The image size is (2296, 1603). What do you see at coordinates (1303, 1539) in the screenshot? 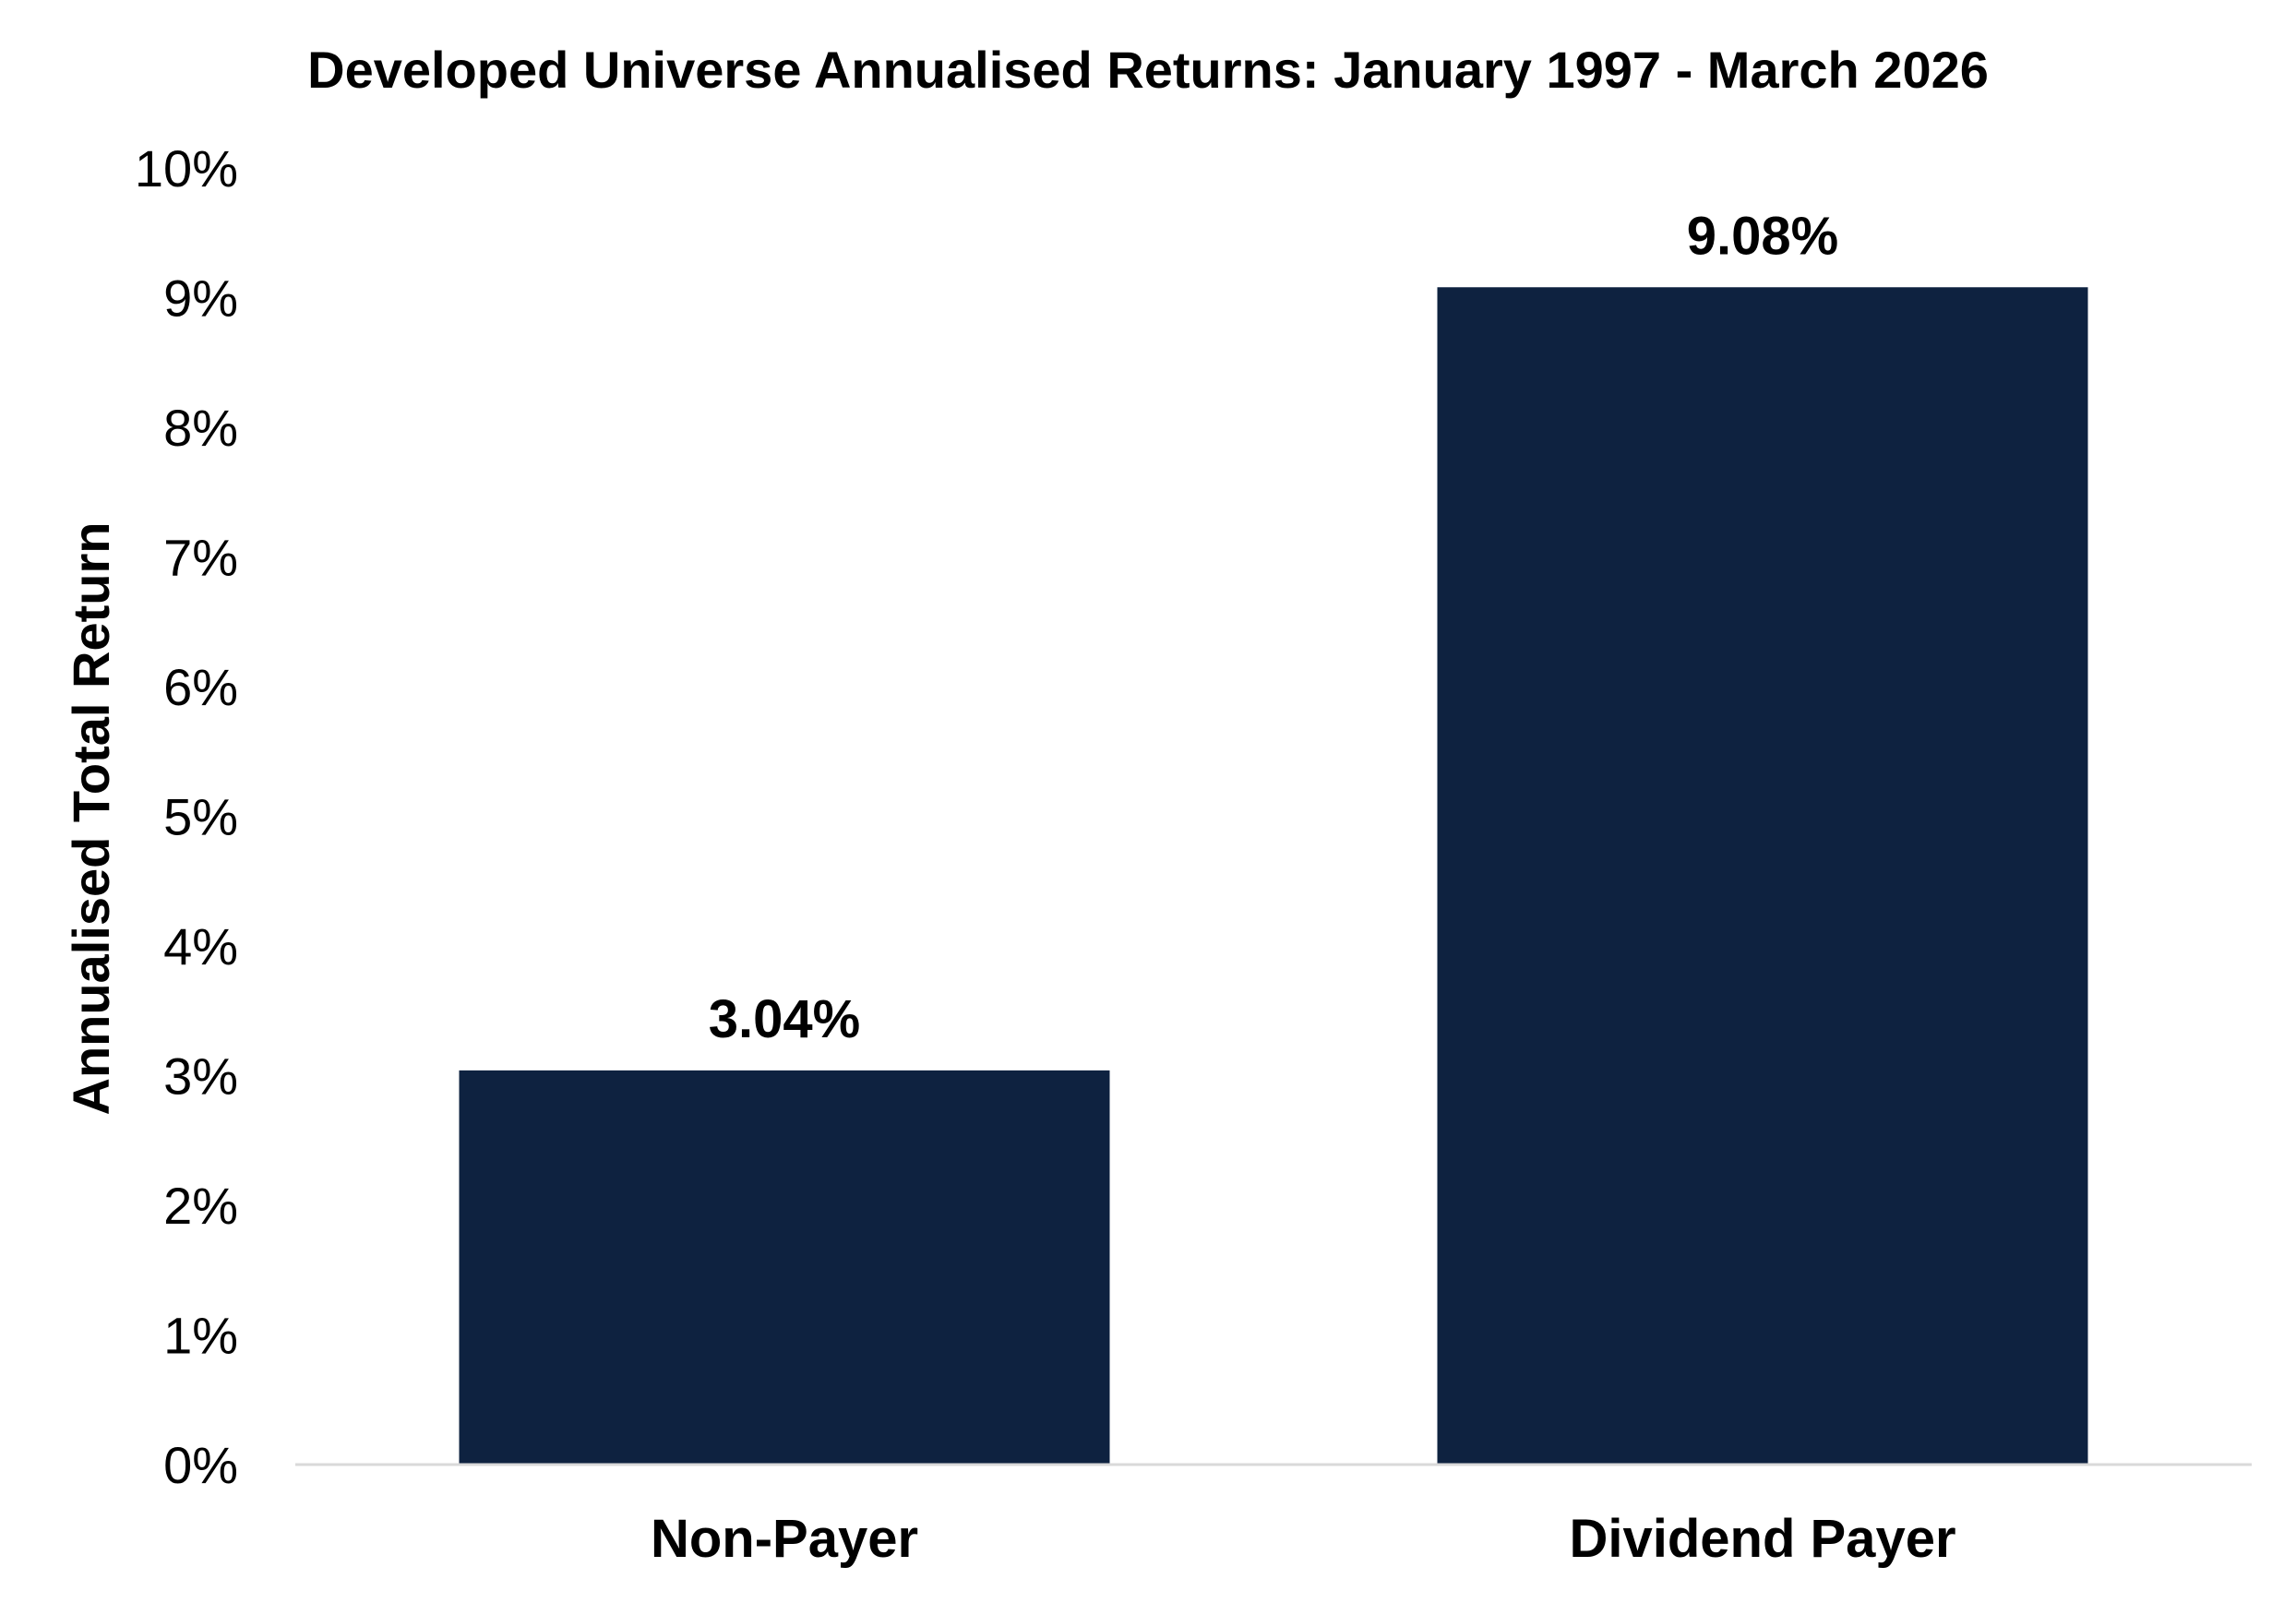
I see `x-axis-categories: Non-Payer Dividend Payer` at bounding box center [1303, 1539].